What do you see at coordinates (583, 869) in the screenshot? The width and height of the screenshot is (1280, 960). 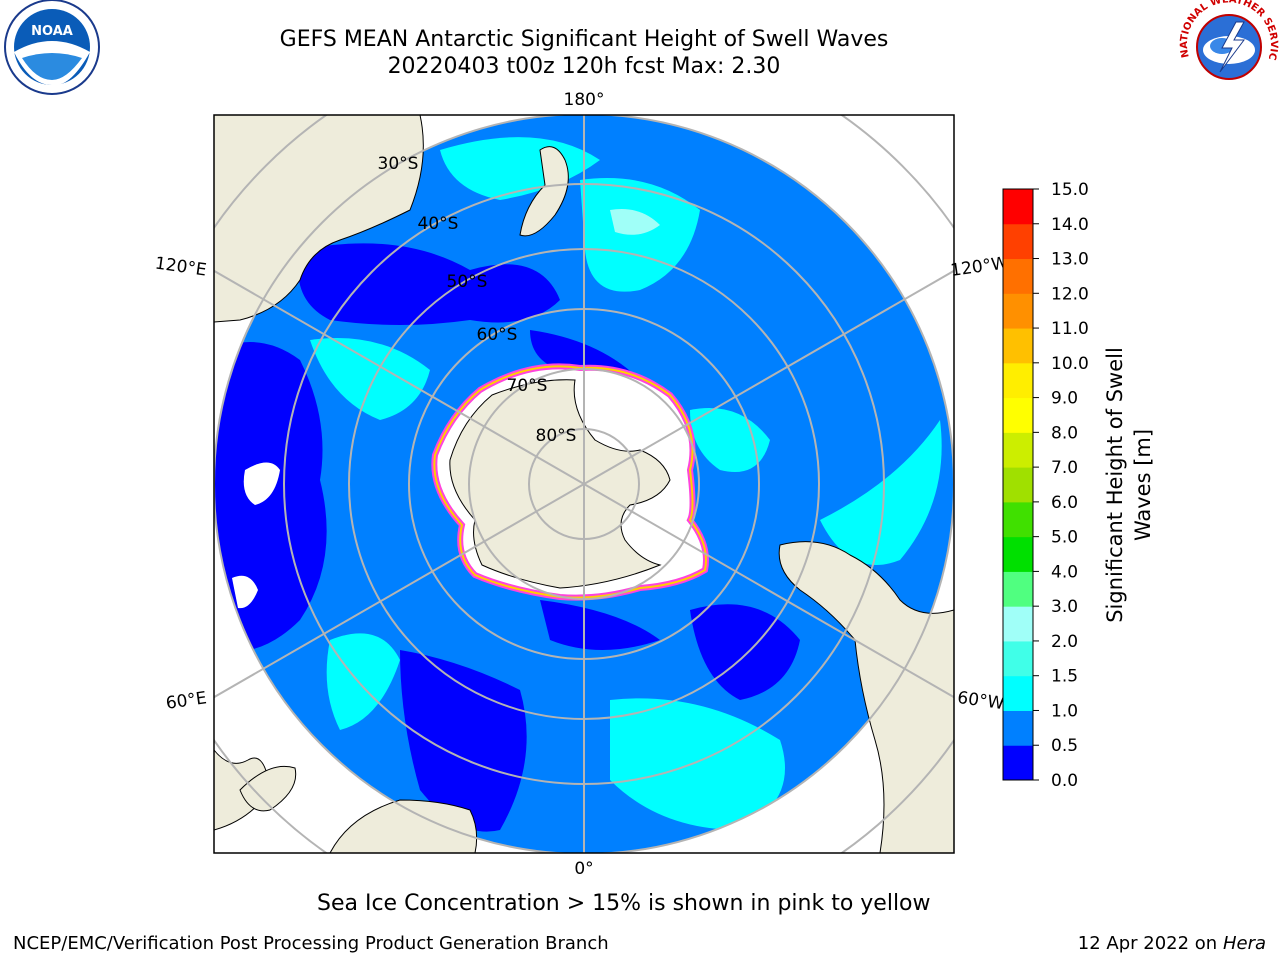 I see `meridian-label-0: 0°` at bounding box center [583, 869].